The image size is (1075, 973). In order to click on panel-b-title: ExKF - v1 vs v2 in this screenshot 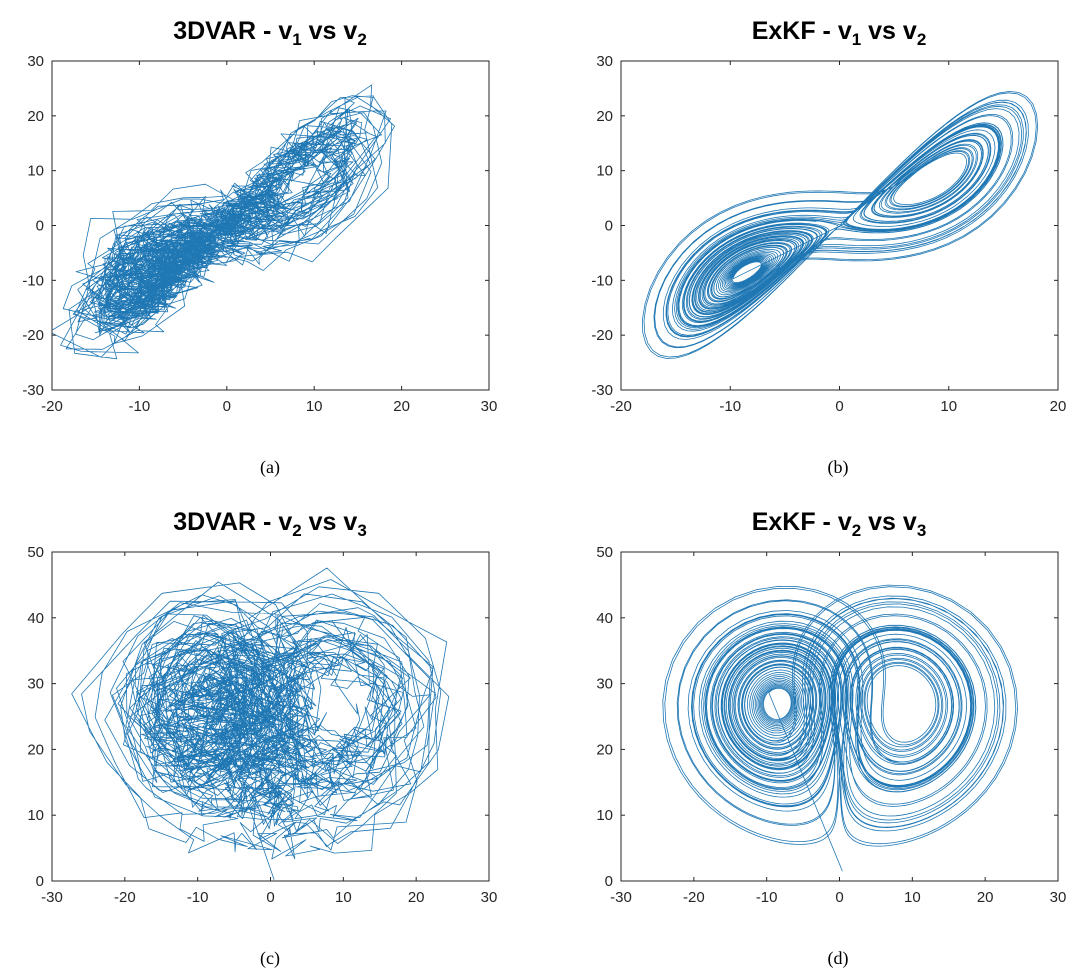, I will do `click(839, 33)`.